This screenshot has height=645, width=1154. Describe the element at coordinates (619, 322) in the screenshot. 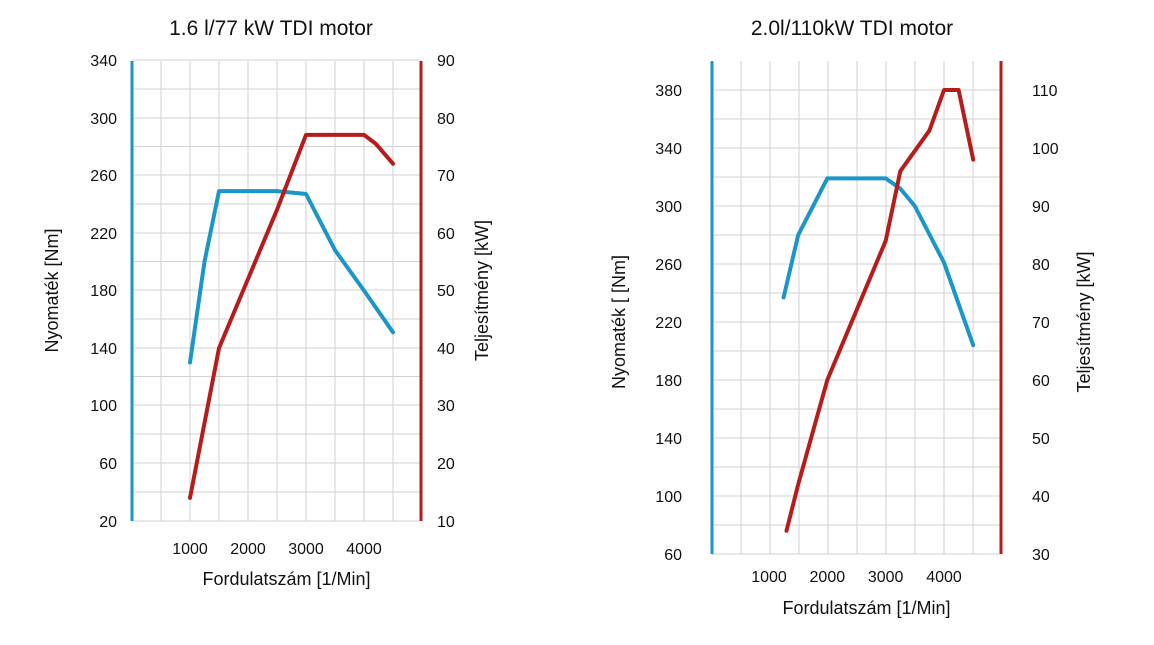

I see `left-y-axis-label: Nyomaték [ [Nm]` at that location.